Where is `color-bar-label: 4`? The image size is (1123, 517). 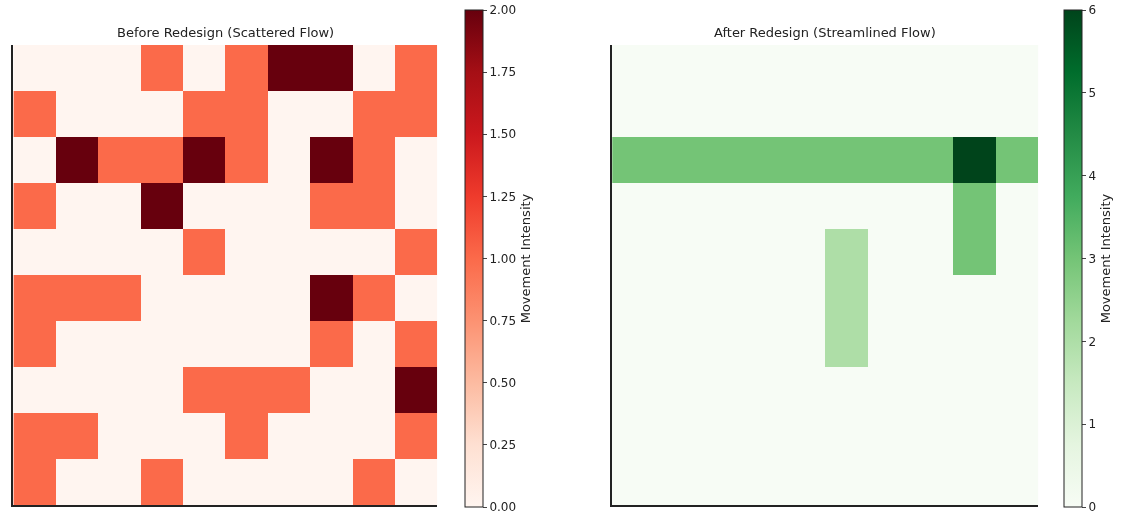
color-bar-label: 4 is located at coordinates (1092, 175).